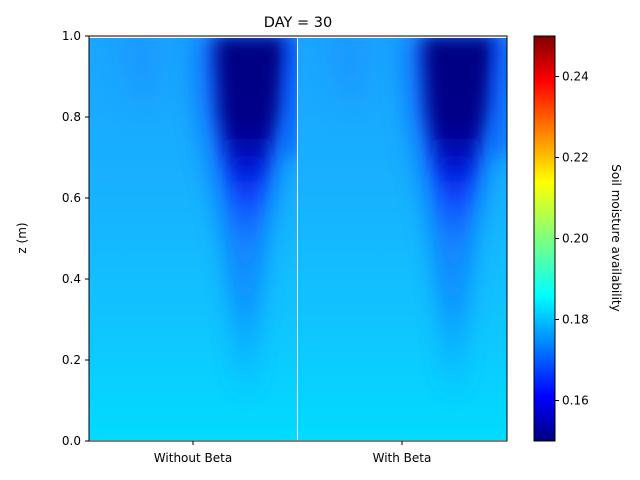 Image resolution: width=640 pixels, height=480 pixels. What do you see at coordinates (402, 458) in the screenshot?
I see `x-tick-label-with-beta: With Beta` at bounding box center [402, 458].